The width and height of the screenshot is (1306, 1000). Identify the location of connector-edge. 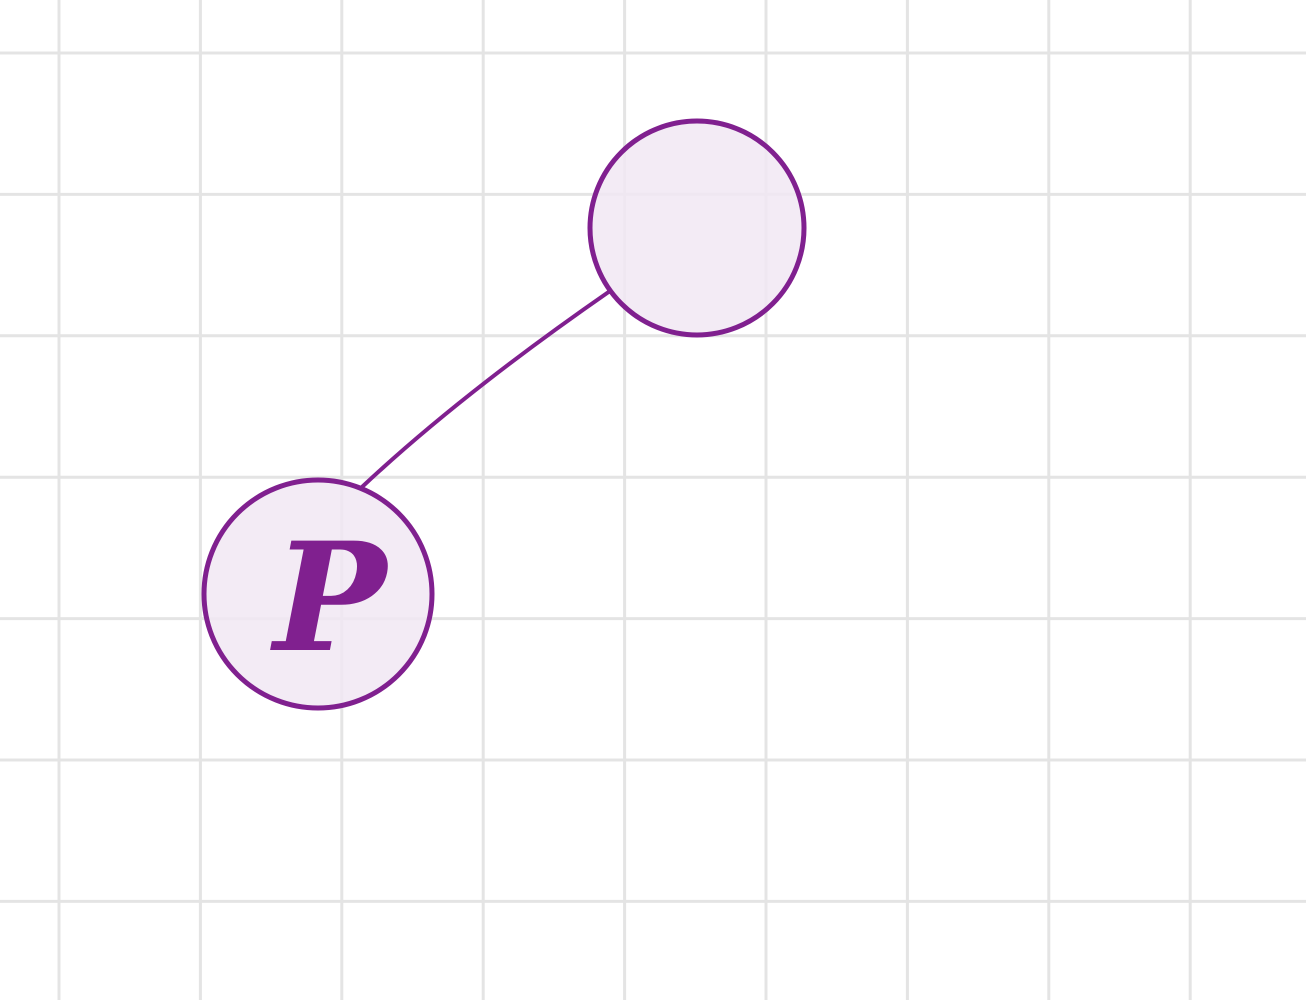
(486, 389).